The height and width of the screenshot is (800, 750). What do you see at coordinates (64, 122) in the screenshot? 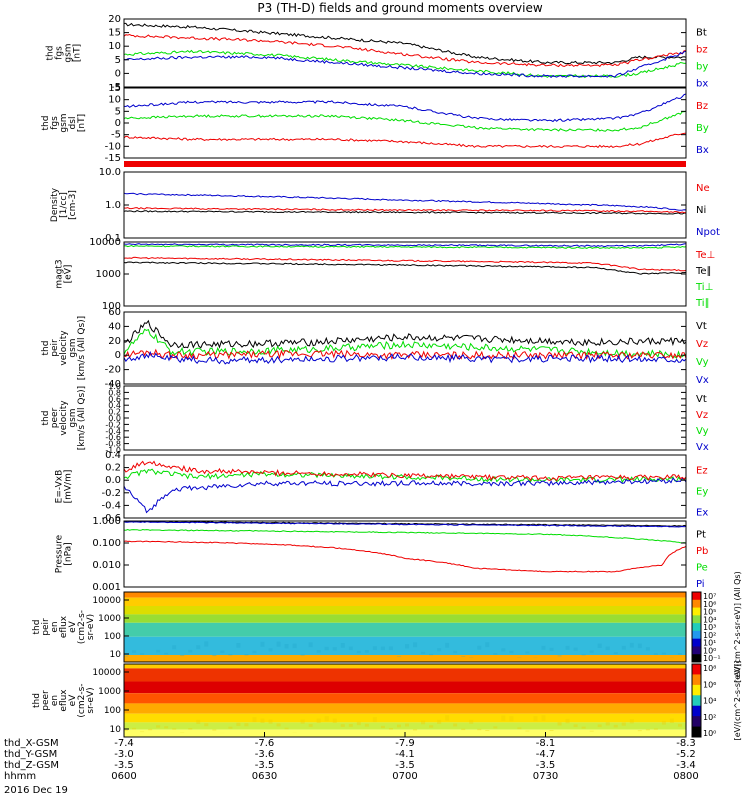
I see `ylabel-fge: gsm` at bounding box center [64, 122].